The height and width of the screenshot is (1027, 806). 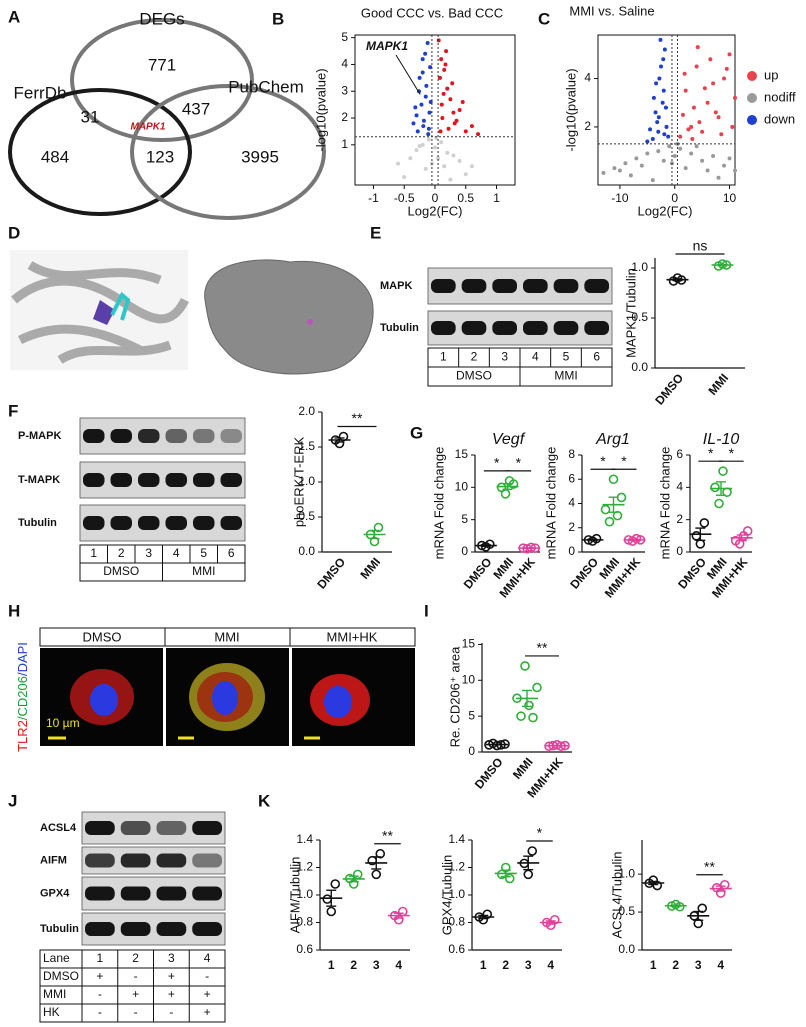 What do you see at coordinates (779, 118) in the screenshot?
I see `legend-label: down` at bounding box center [779, 118].